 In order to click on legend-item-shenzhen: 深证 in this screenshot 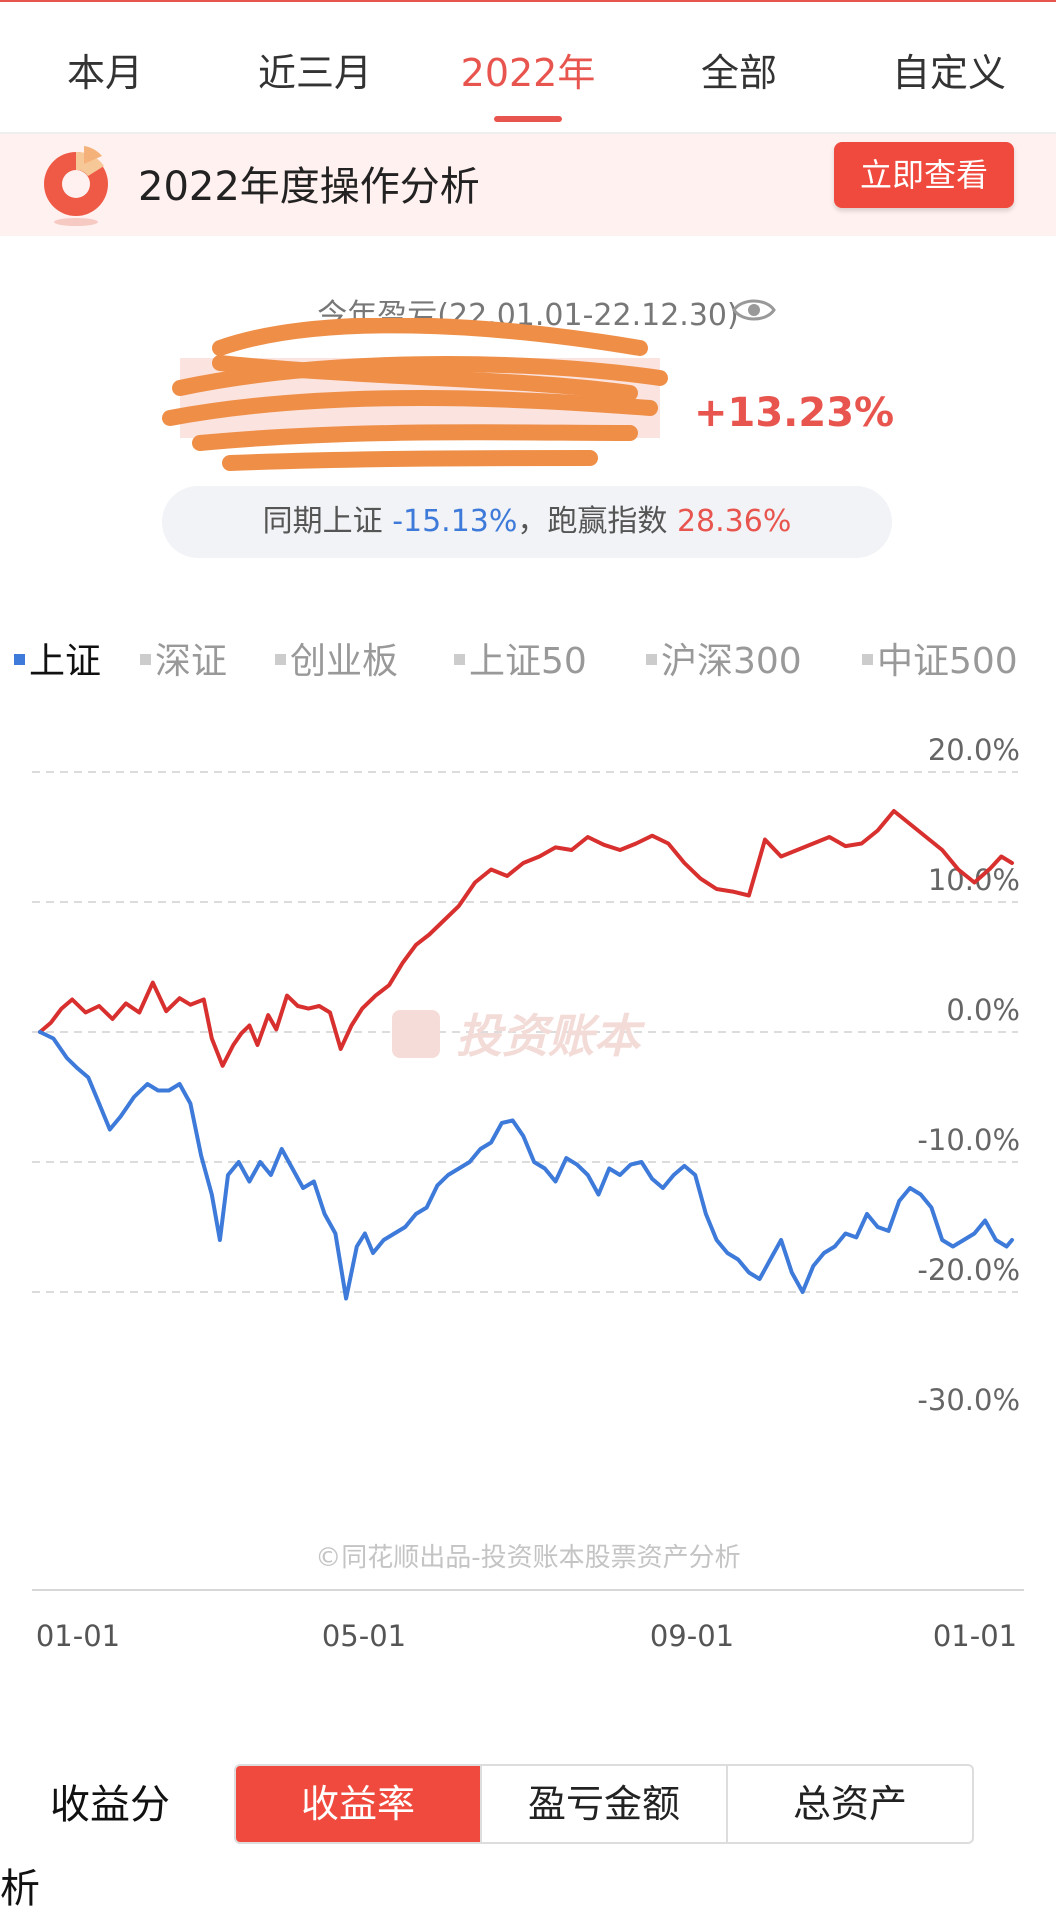, I will do `click(183, 658)`.